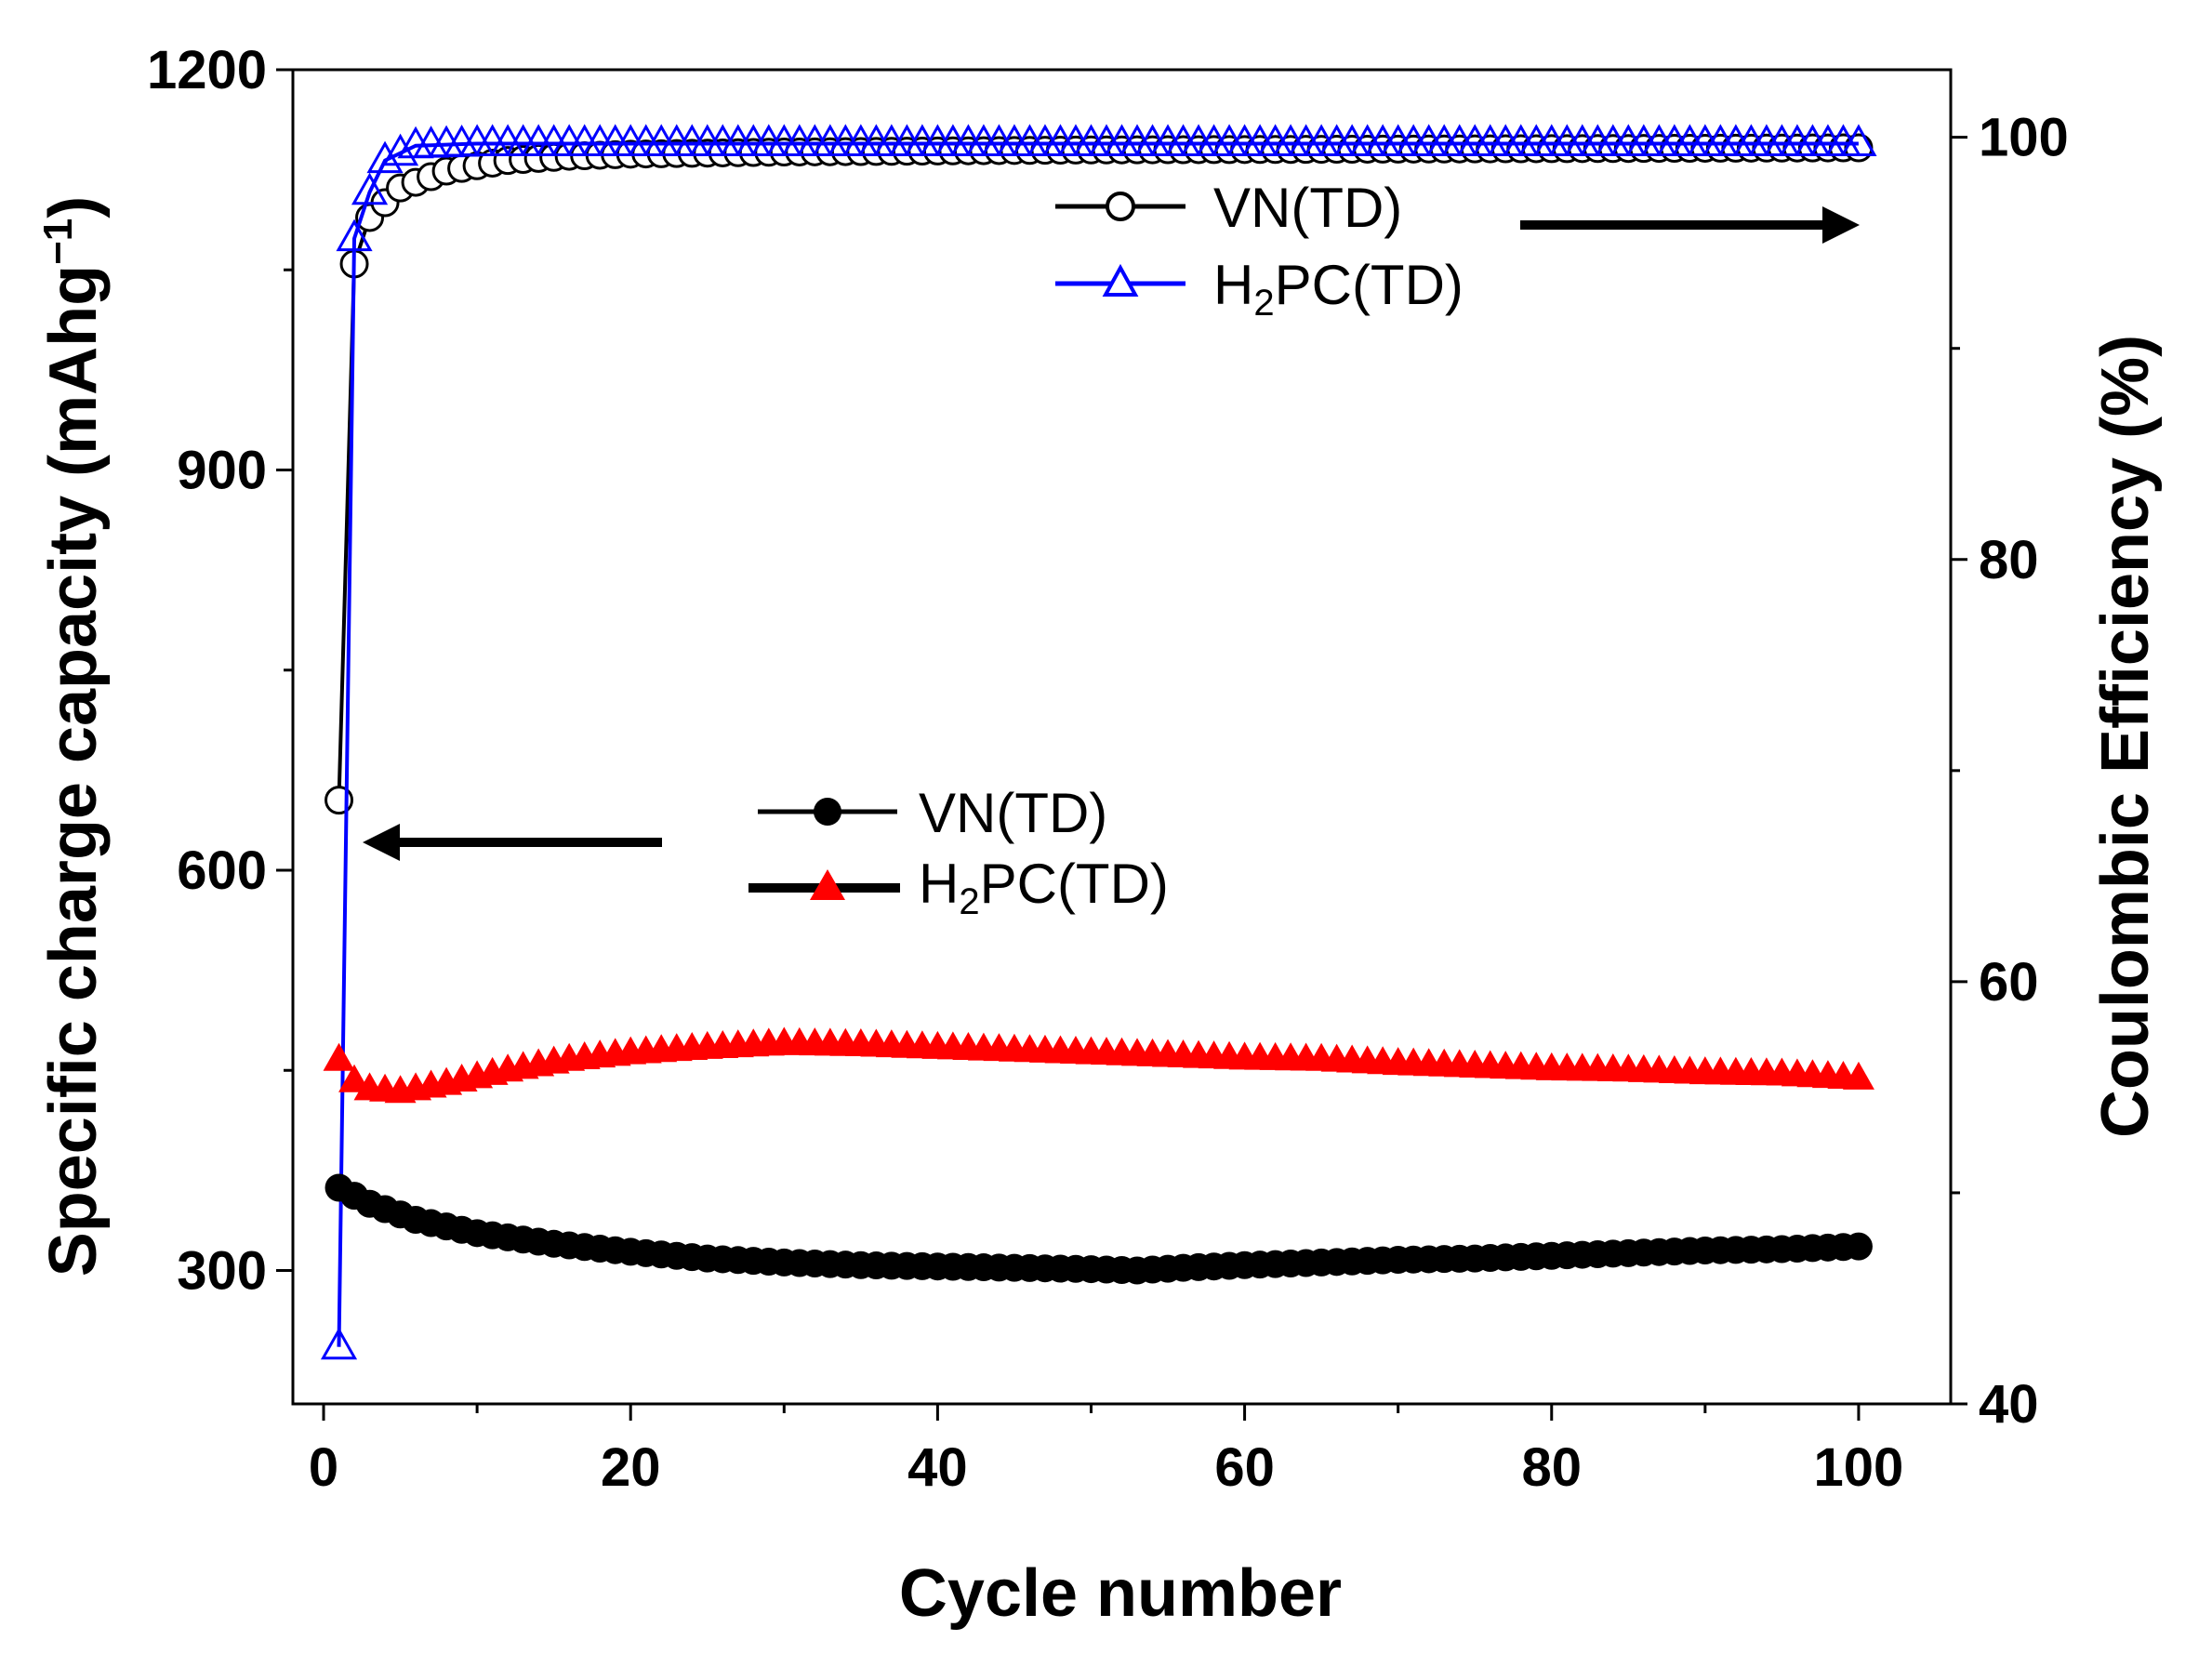 Image resolution: width=2212 pixels, height=1654 pixels. Describe the element at coordinates (827, 812) in the screenshot. I see `legend-marker-filled-circle` at that location.